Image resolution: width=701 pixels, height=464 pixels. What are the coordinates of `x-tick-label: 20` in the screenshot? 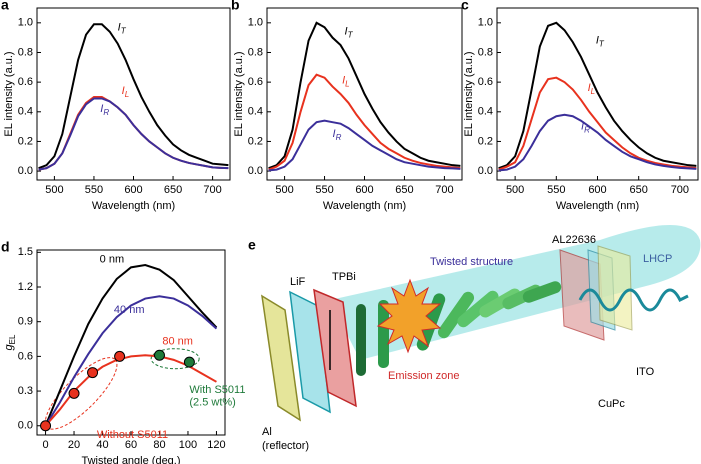 It's located at (74, 445).